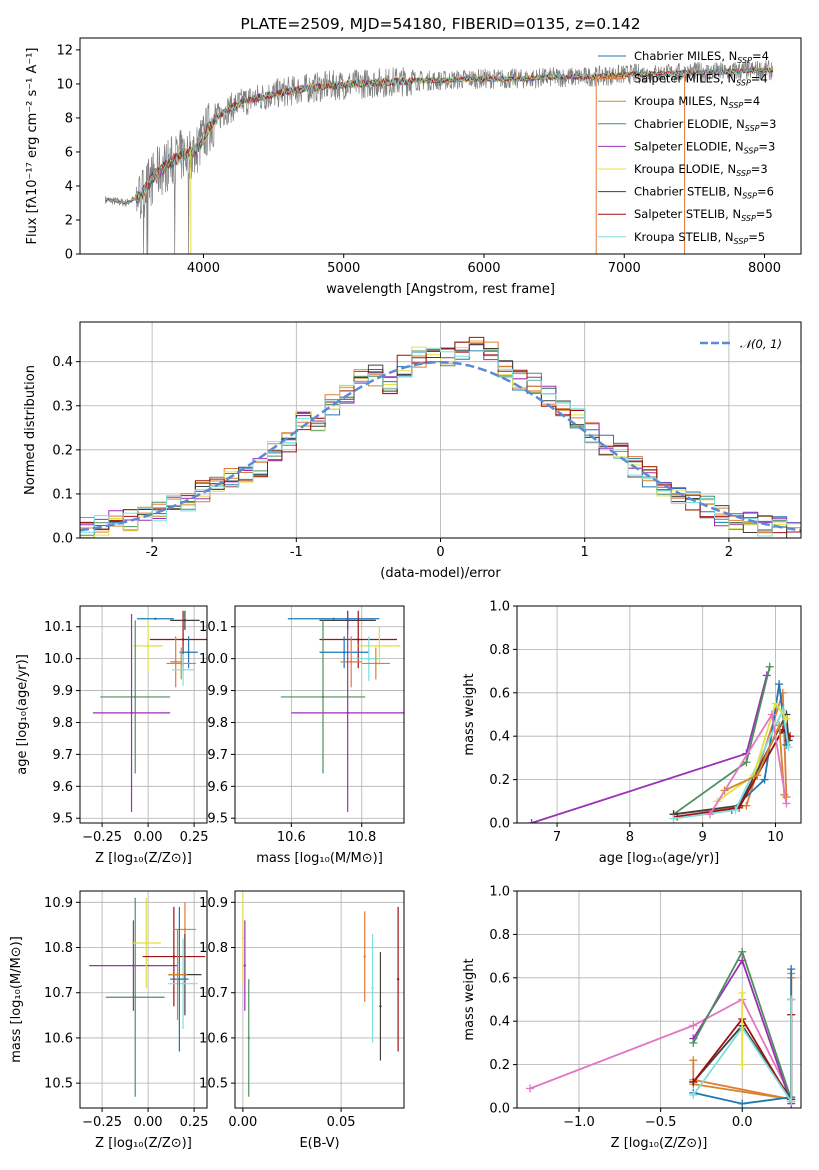 This screenshot has width=819, height=1170. I want to click on x-tick-label: 5000, so click(343, 268).